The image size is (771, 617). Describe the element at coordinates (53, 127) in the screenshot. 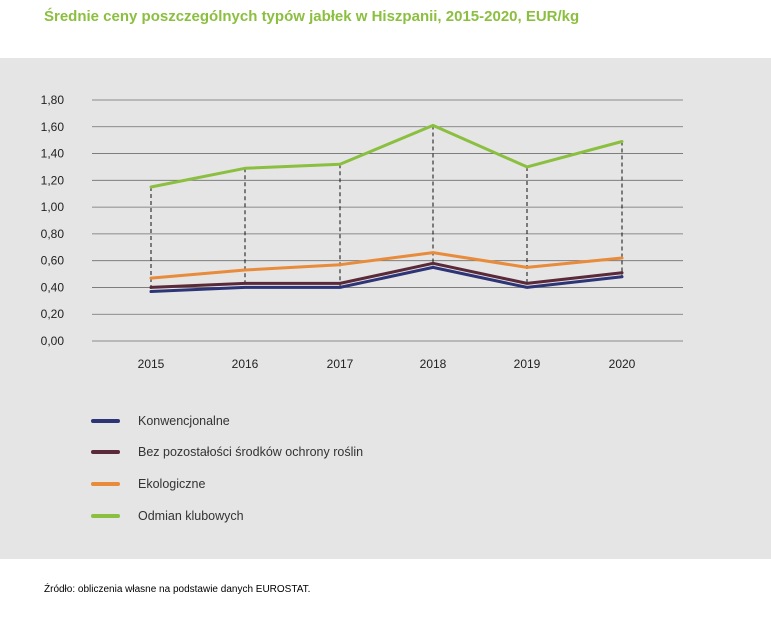

I see `y-tick-label: 1,60` at that location.